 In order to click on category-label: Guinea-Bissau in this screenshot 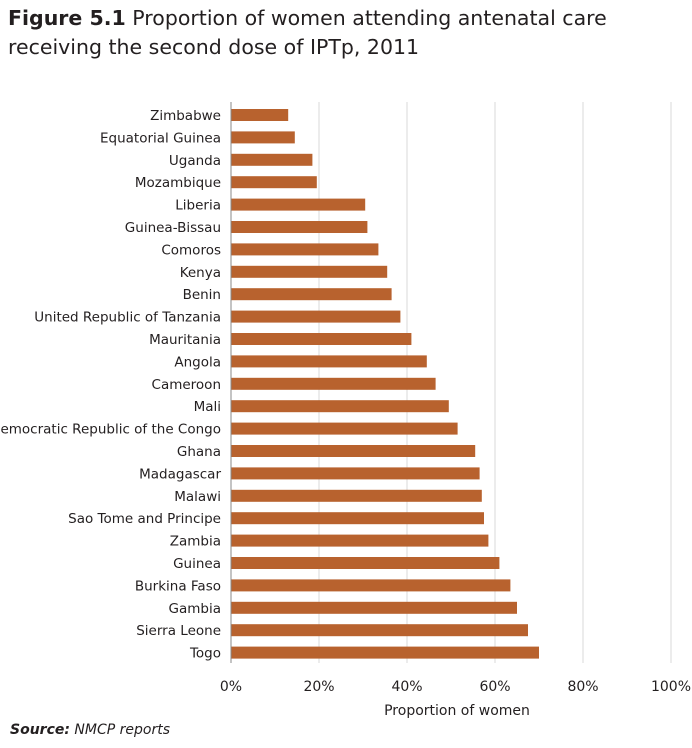, I will do `click(173, 228)`.